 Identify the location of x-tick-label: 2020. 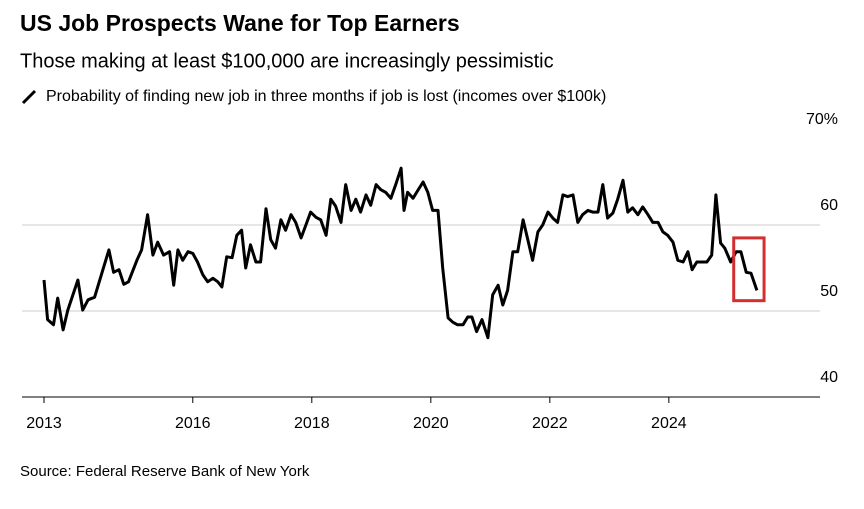
(431, 423).